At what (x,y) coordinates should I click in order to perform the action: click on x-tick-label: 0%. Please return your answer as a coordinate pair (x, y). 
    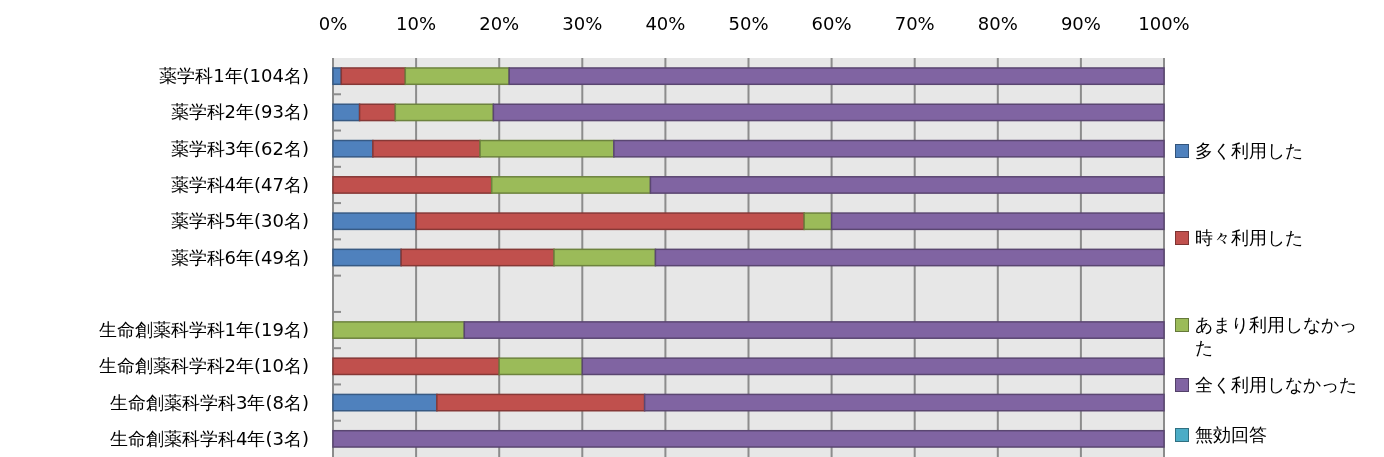
    Looking at the image, I should click on (333, 23).